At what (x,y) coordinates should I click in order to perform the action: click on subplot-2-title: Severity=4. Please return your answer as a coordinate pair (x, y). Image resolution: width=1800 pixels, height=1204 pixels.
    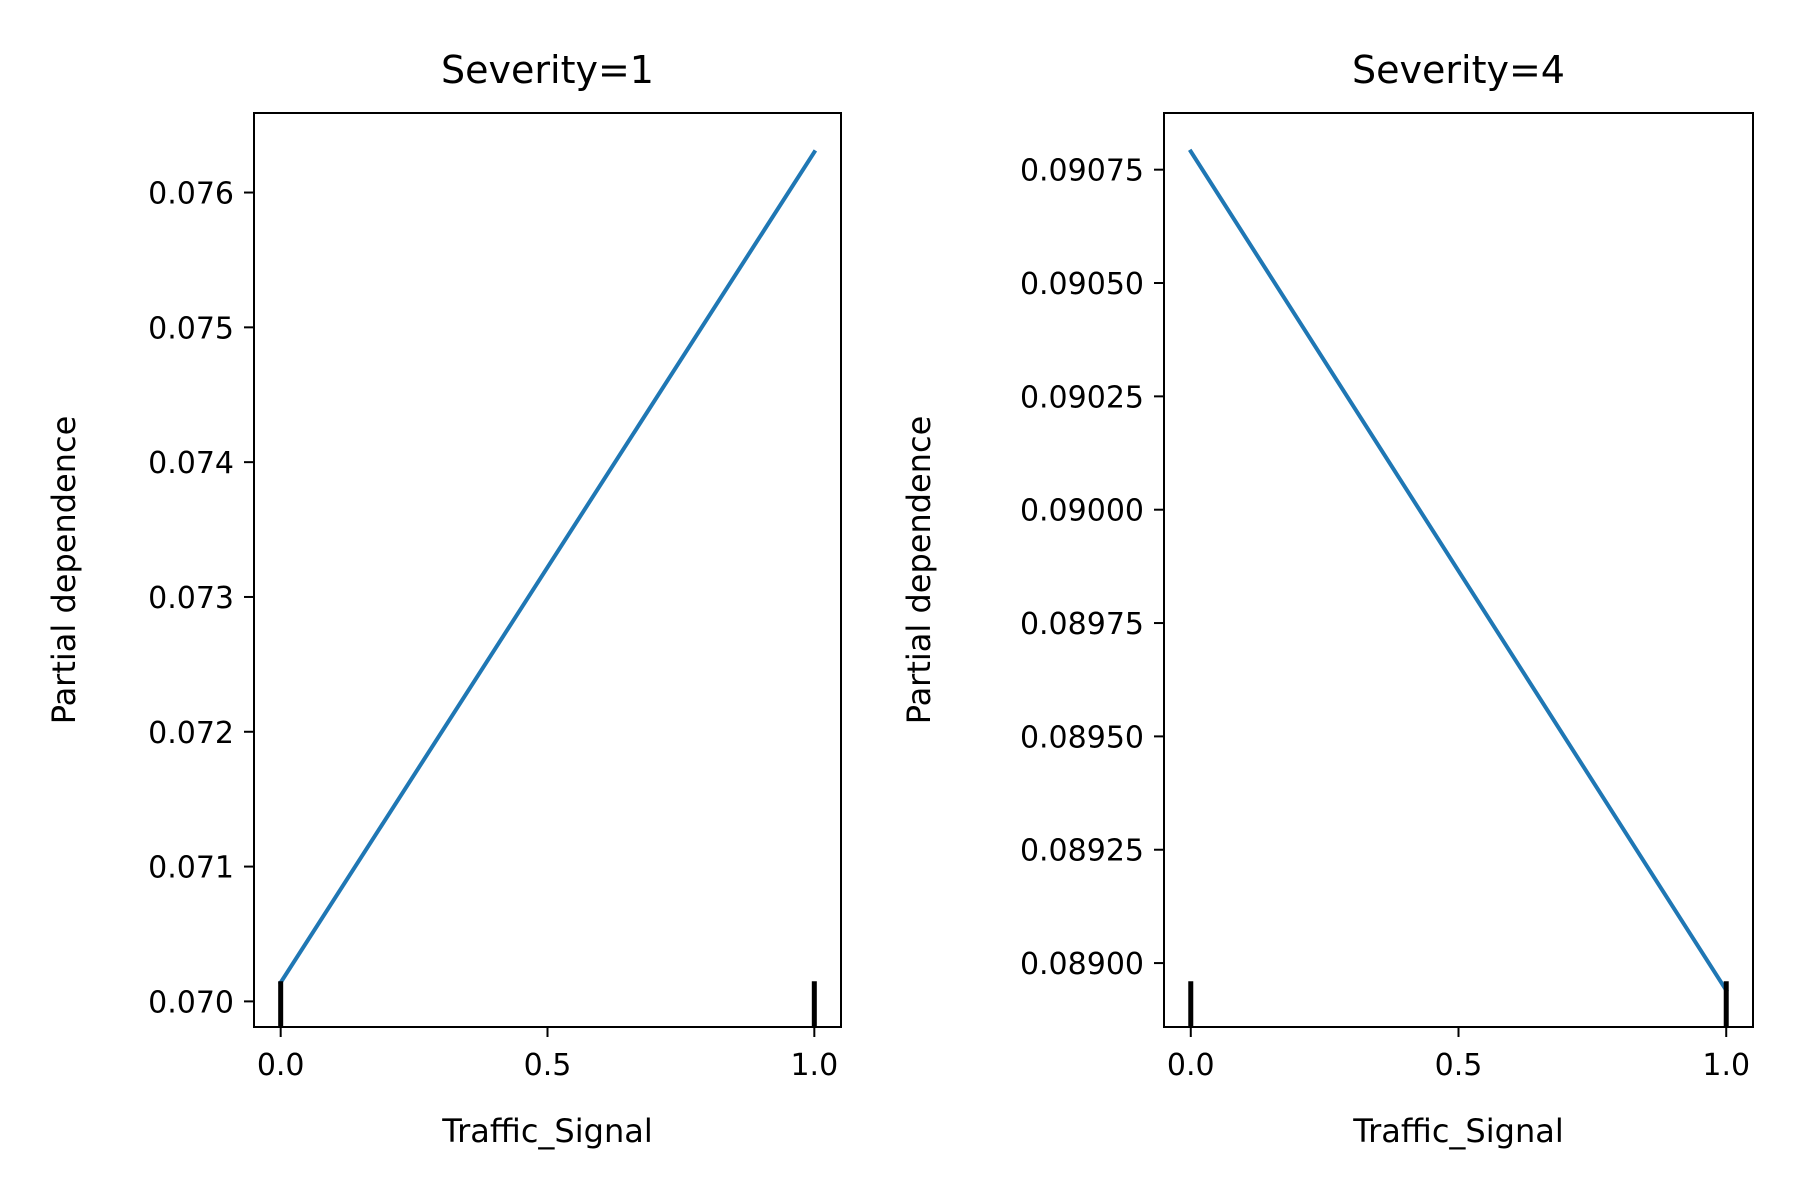
    Looking at the image, I should click on (1458, 70).